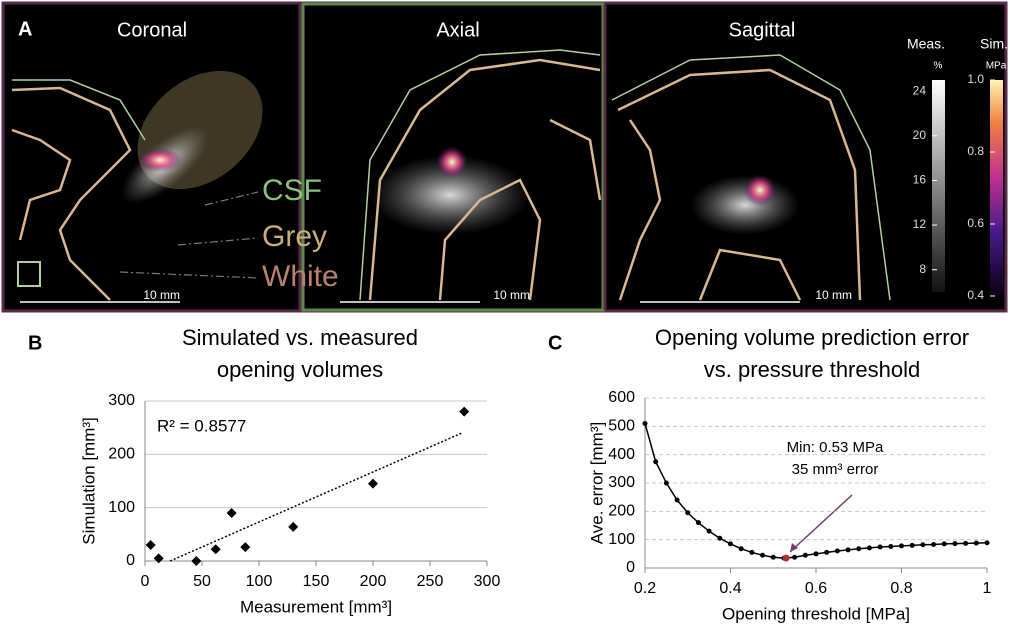 Image resolution: width=1010 pixels, height=629 pixels. What do you see at coordinates (812, 369) in the screenshot?
I see `chart-title: vs. pressure threshold` at bounding box center [812, 369].